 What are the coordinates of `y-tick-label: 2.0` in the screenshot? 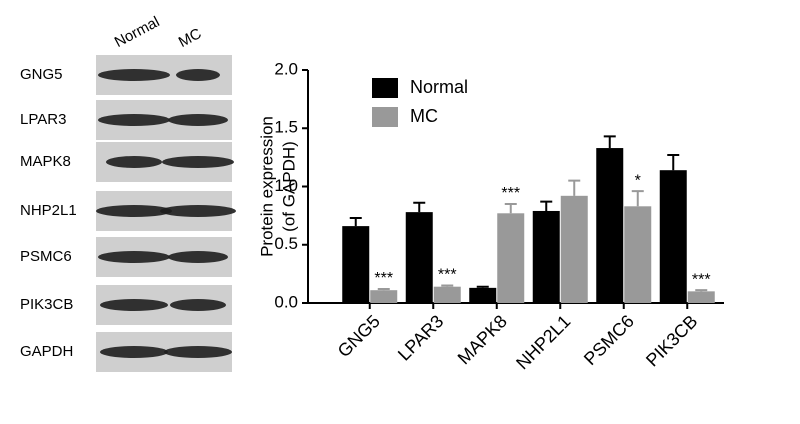 It's located at (286, 68).